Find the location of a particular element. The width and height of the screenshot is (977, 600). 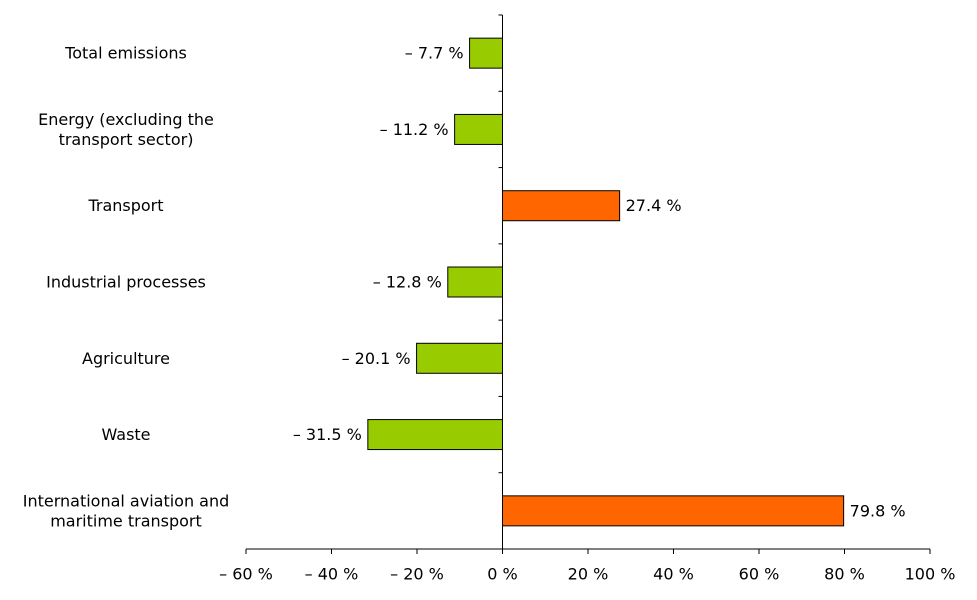

data-label-1: – 7.7 % is located at coordinates (434, 53).